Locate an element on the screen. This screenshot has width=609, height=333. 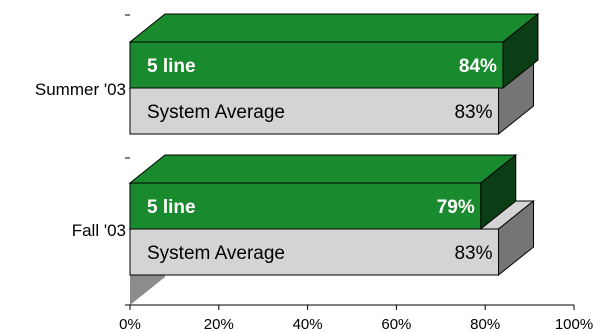
bar-value-label: 79% is located at coordinates (456, 207).